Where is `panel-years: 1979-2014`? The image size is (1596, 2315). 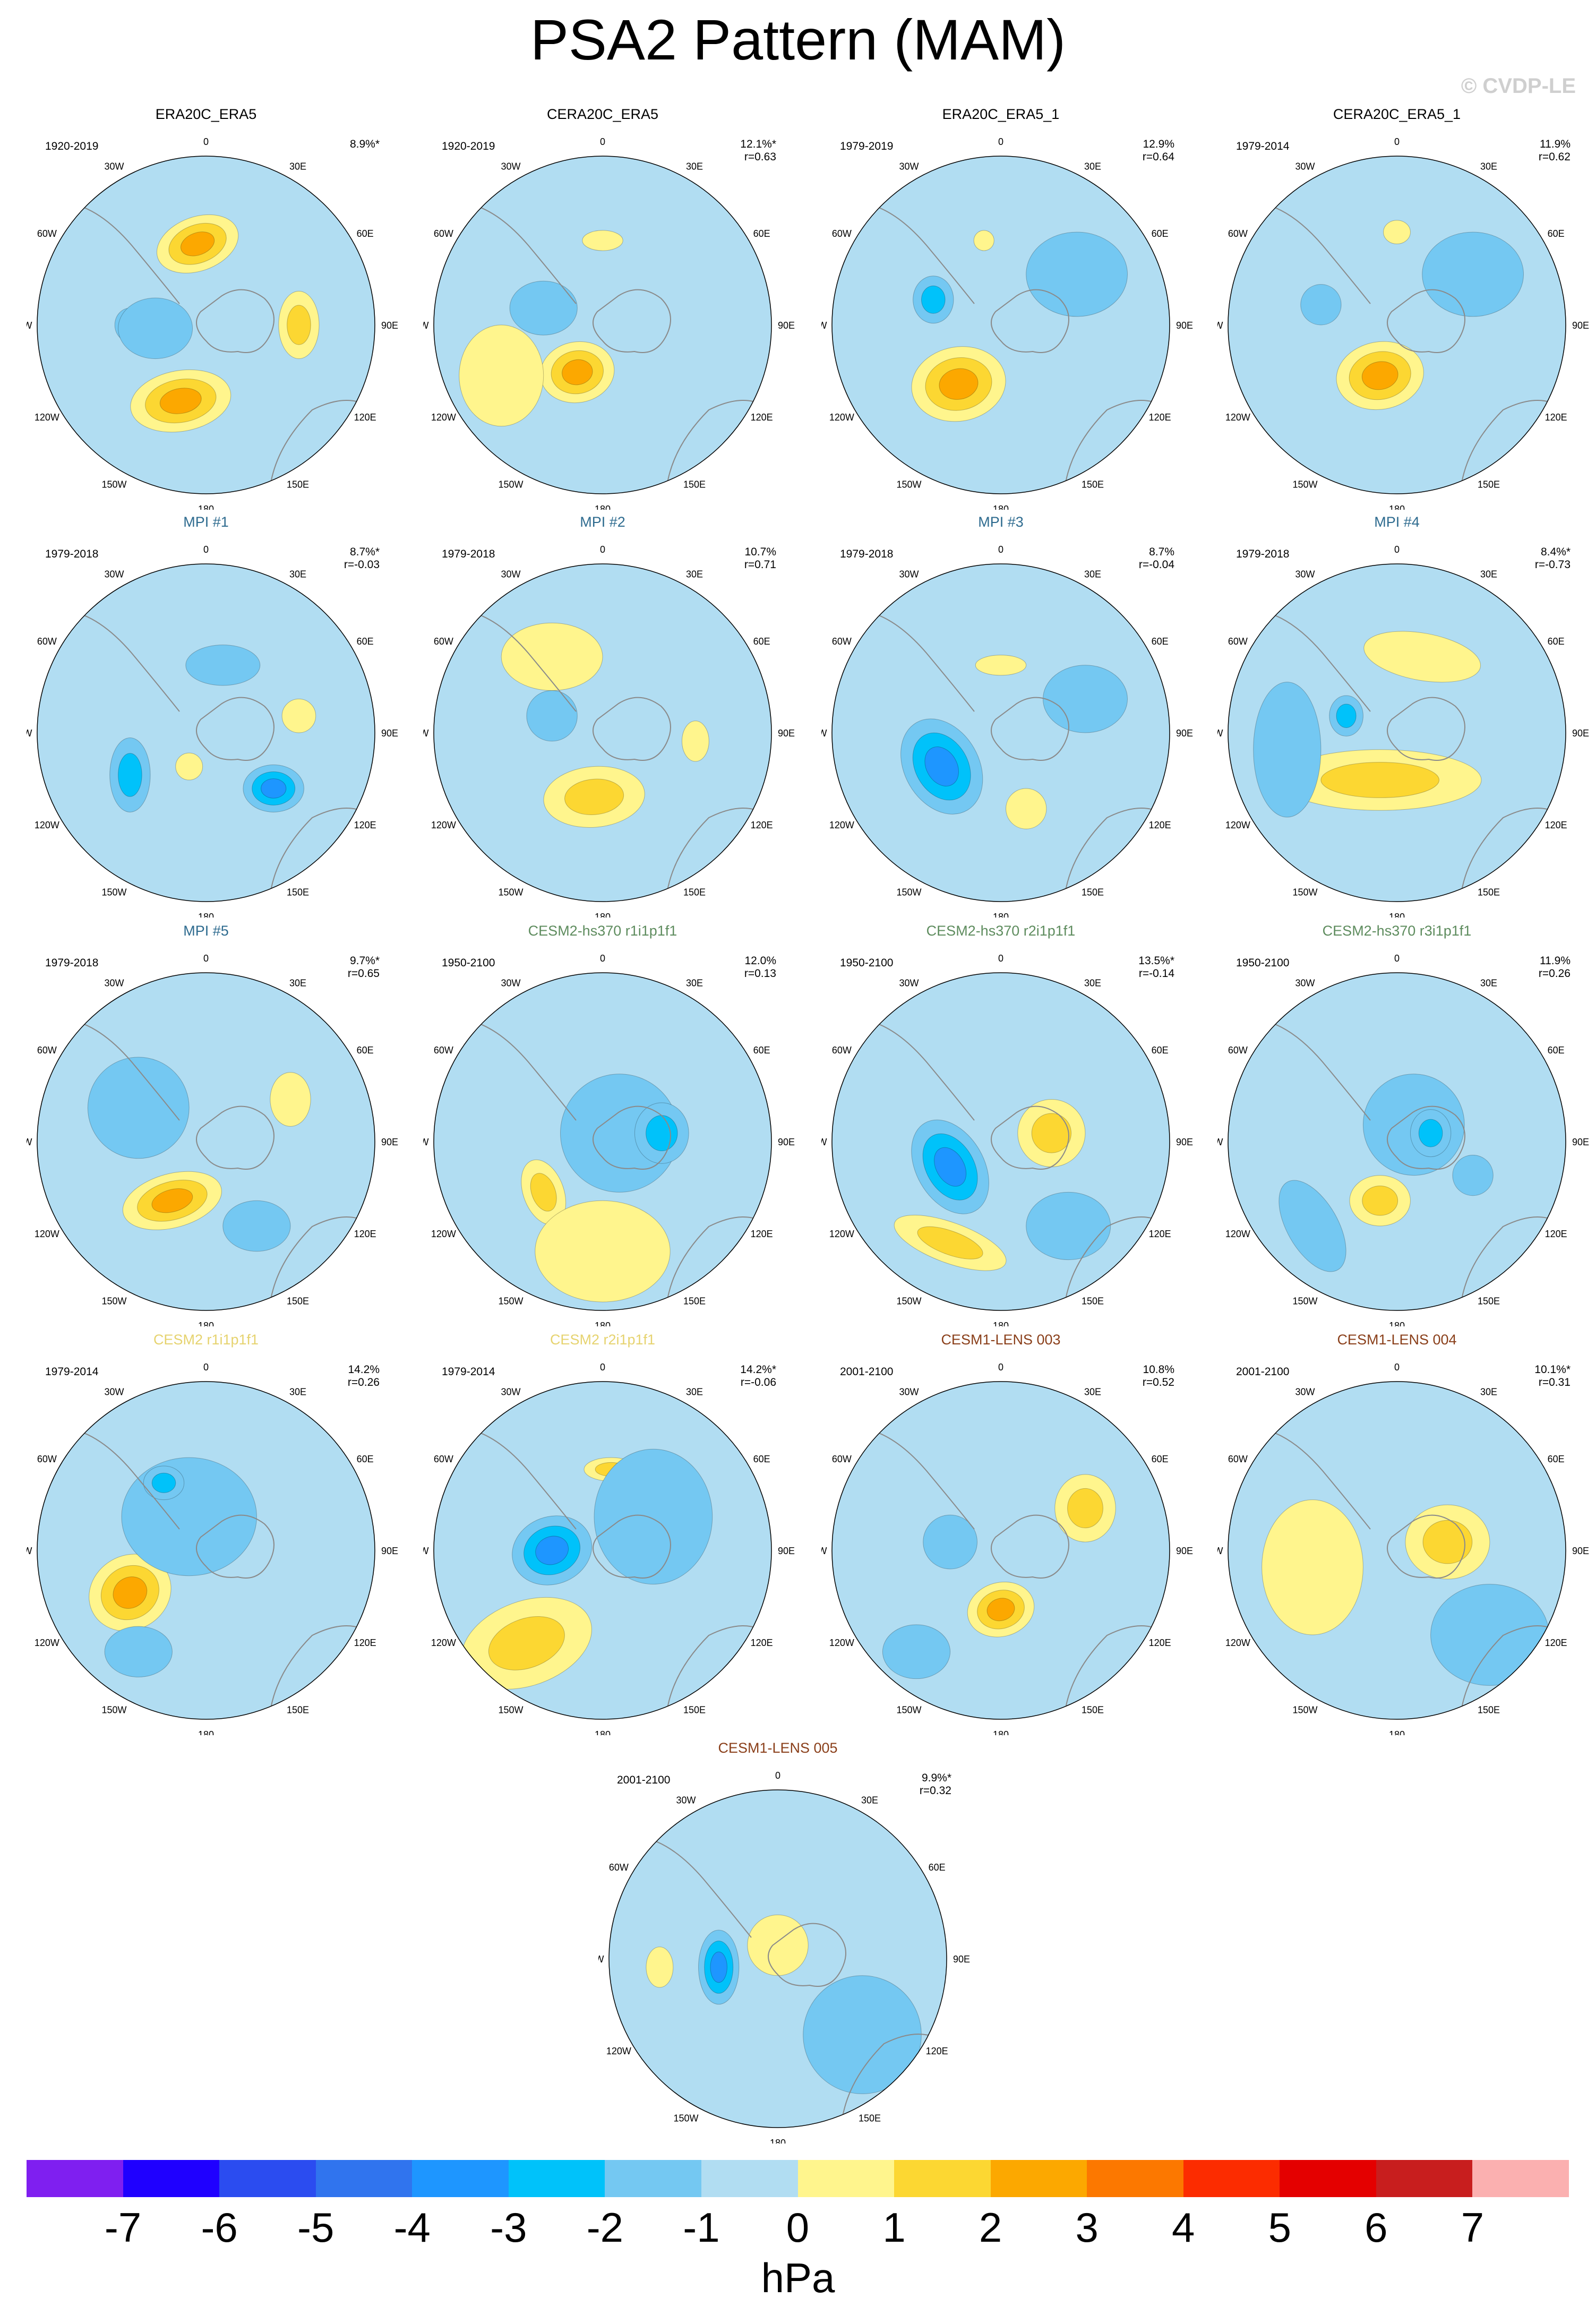
panel-years: 1979-2014 is located at coordinates (72, 1372).